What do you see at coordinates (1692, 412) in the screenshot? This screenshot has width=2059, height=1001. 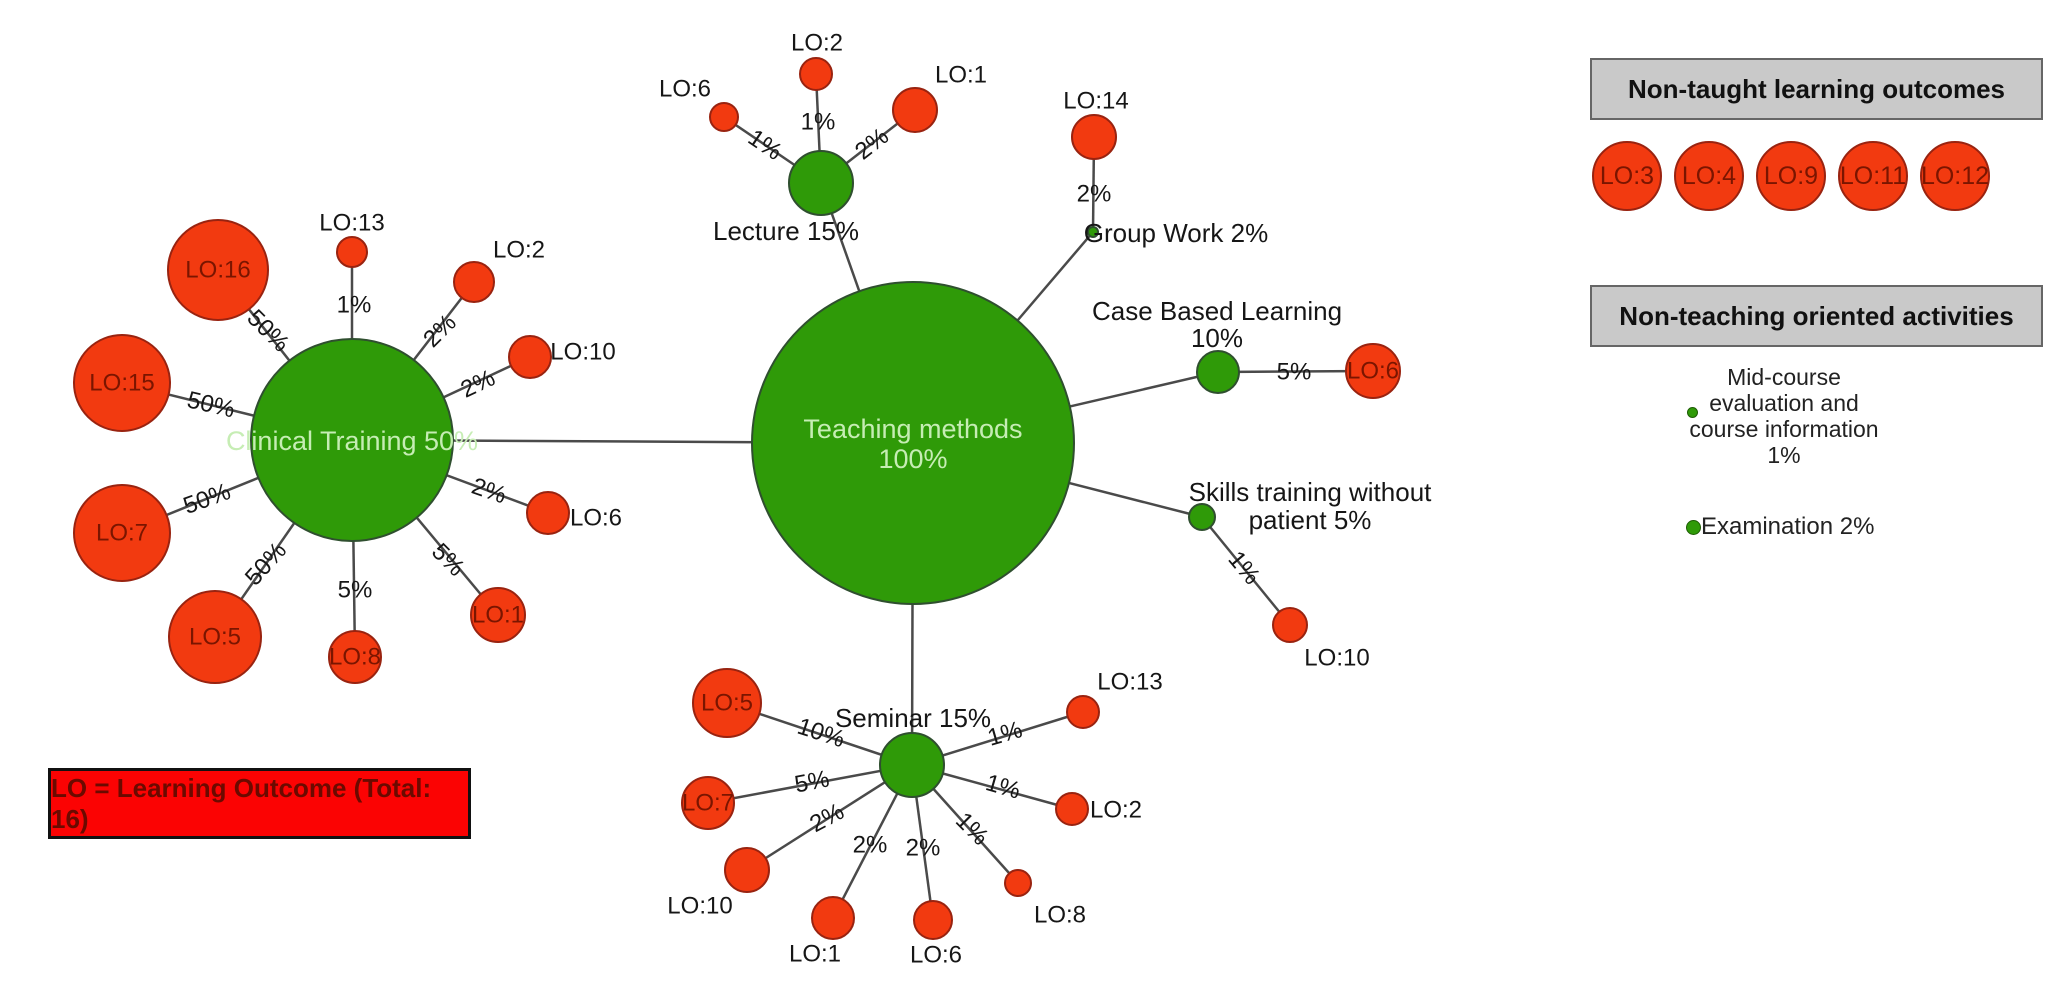 I see `mid-course-dot-icon` at bounding box center [1692, 412].